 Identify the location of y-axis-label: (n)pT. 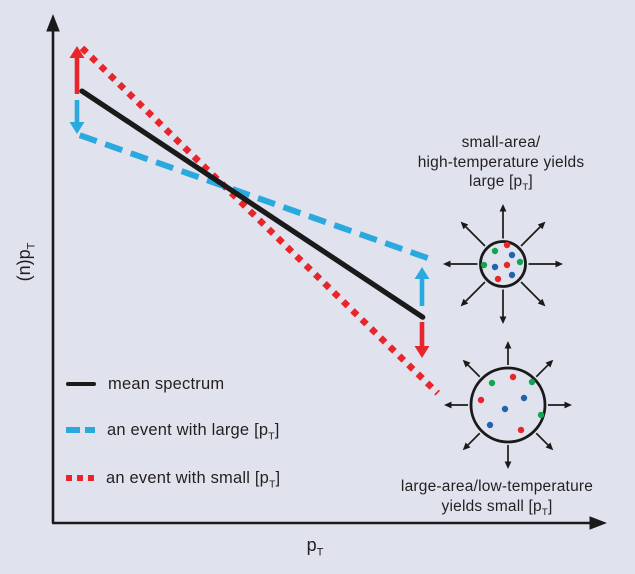
(26, 262).